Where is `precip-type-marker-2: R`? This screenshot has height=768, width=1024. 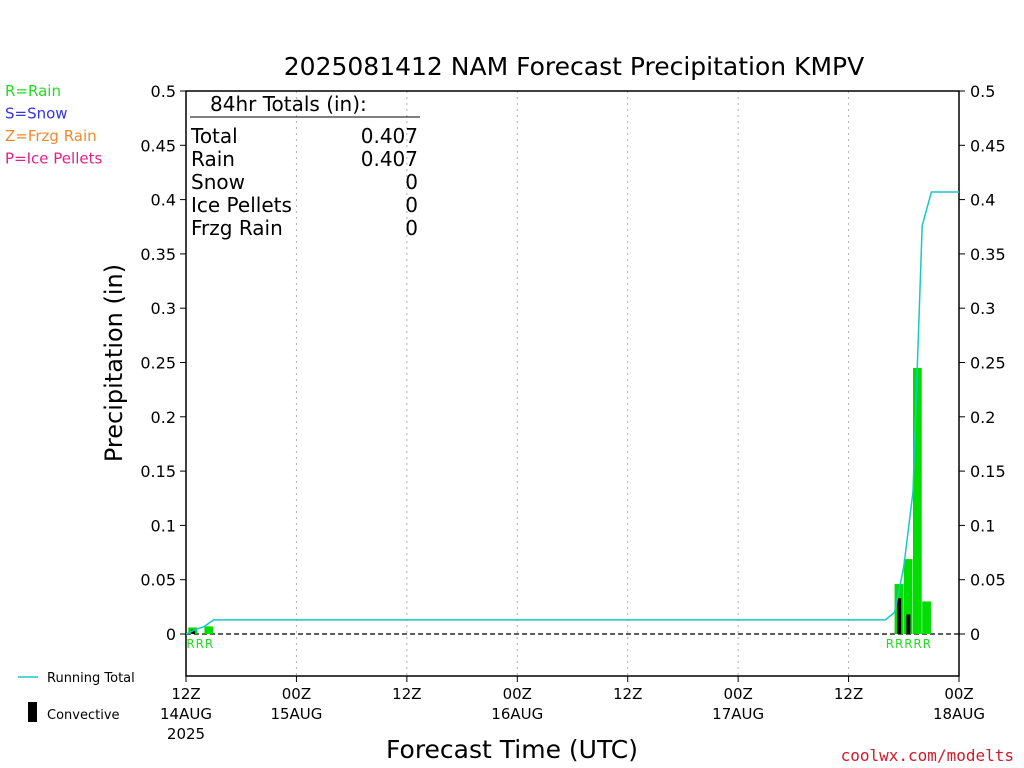
precip-type-marker-2: R is located at coordinates (209, 644).